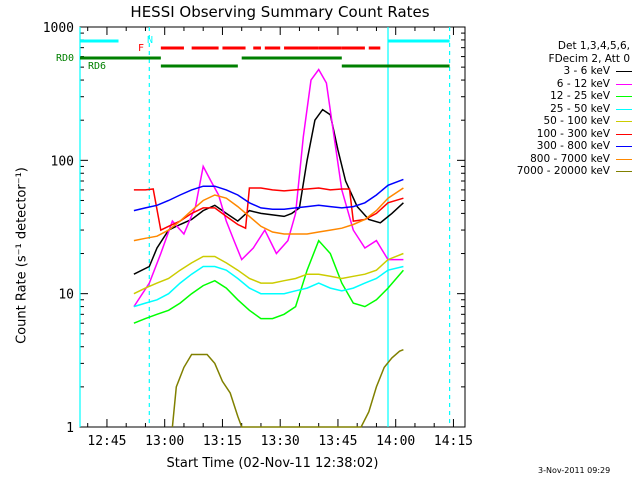 This screenshot has width=640, height=480. I want to click on series-line-300-800-kev, so click(268, 195).